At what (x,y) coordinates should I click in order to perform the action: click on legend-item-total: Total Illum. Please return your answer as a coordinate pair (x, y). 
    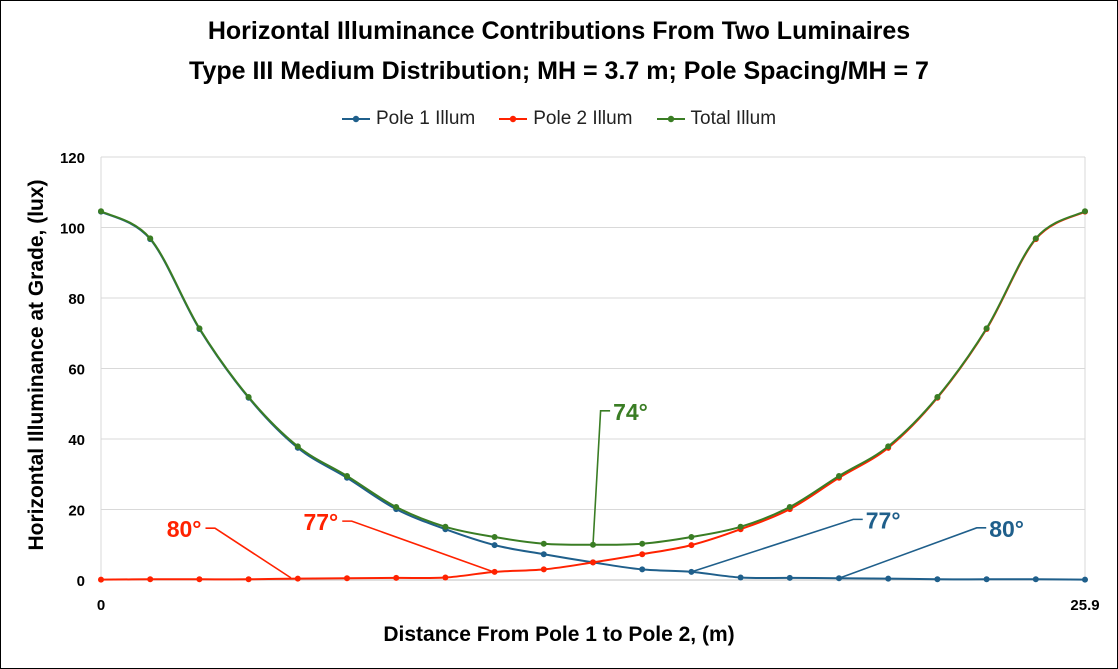
    Looking at the image, I should click on (716, 119).